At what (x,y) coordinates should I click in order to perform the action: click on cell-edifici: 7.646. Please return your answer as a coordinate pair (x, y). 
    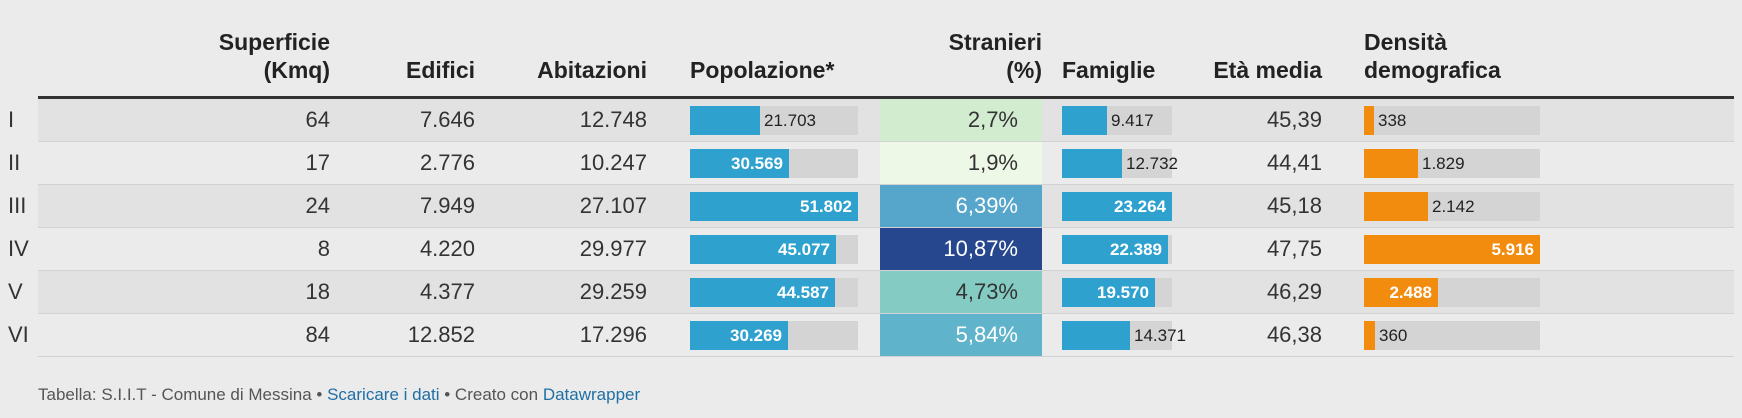
    Looking at the image, I should click on (447, 119).